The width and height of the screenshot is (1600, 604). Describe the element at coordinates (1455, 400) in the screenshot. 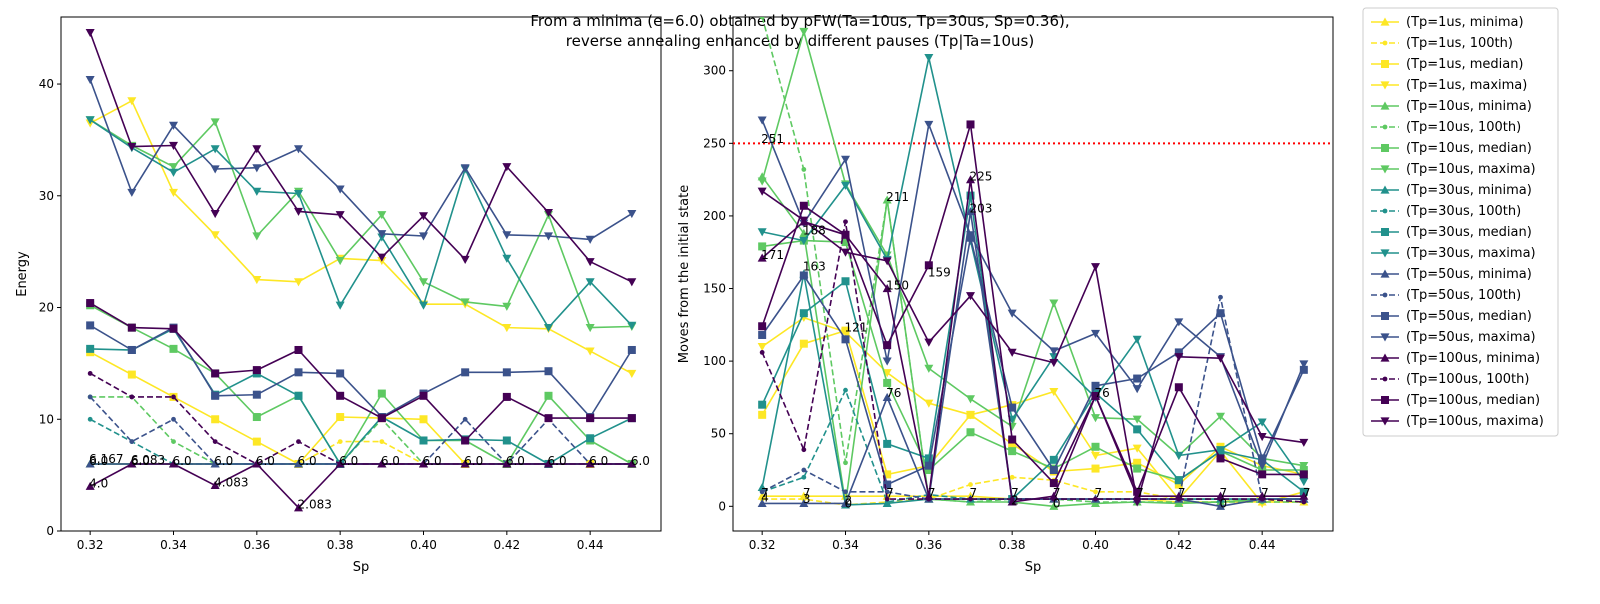

I see `legend-item: (Tp=100us, median)` at that location.